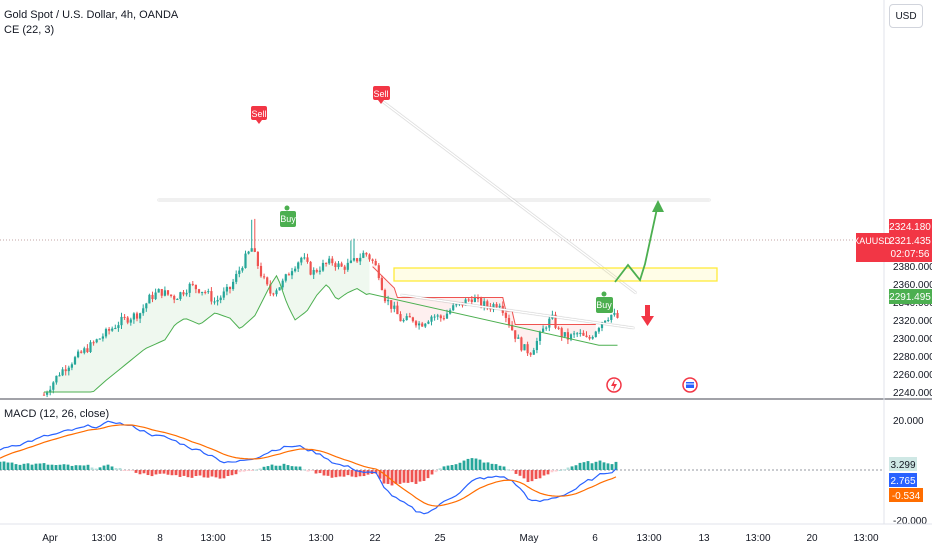 The image size is (932, 550). I want to click on buy-label: Buy, so click(604, 305).